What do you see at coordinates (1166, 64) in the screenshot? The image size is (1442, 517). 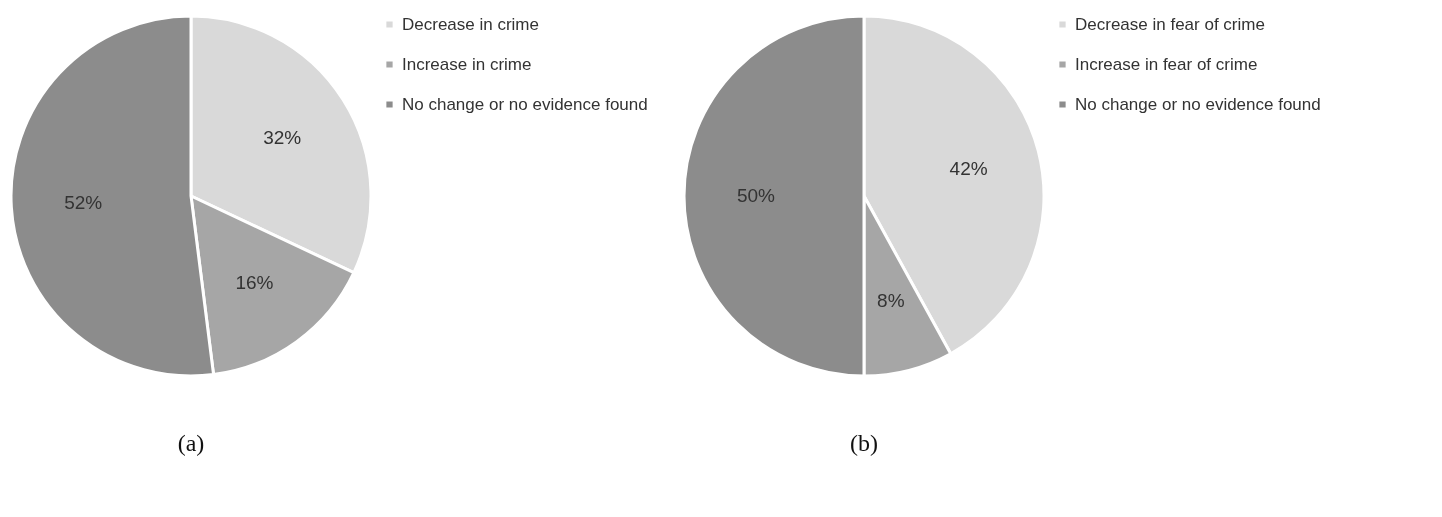 I see `legend-label: Increase in fear of crime` at bounding box center [1166, 64].